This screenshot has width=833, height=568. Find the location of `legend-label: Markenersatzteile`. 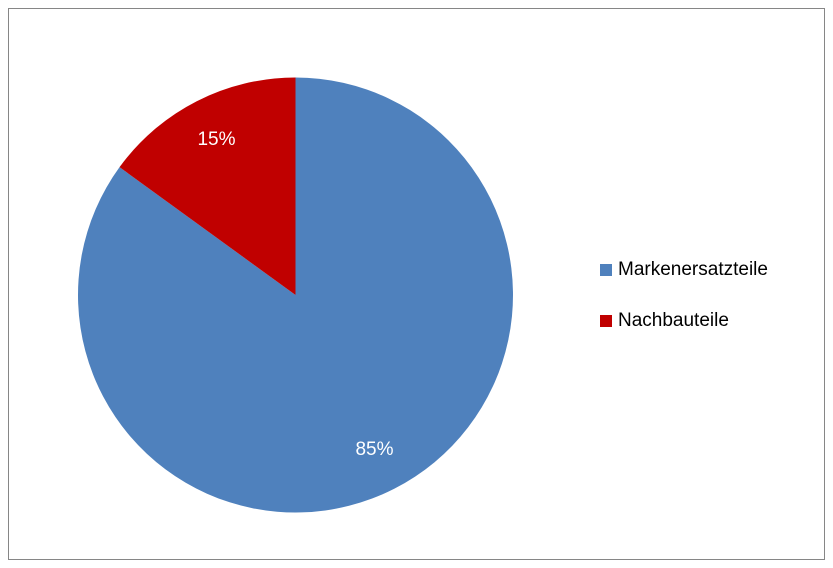

legend-label: Markenersatzteile is located at coordinates (693, 269).